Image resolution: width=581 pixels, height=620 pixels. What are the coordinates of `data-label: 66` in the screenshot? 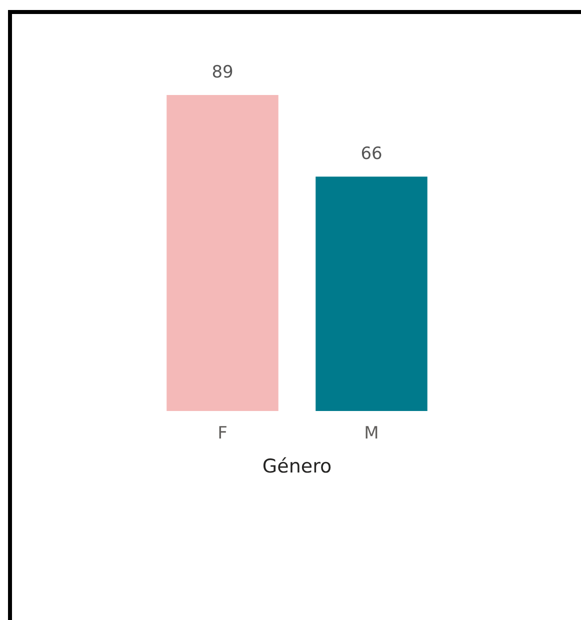 It's located at (371, 154).